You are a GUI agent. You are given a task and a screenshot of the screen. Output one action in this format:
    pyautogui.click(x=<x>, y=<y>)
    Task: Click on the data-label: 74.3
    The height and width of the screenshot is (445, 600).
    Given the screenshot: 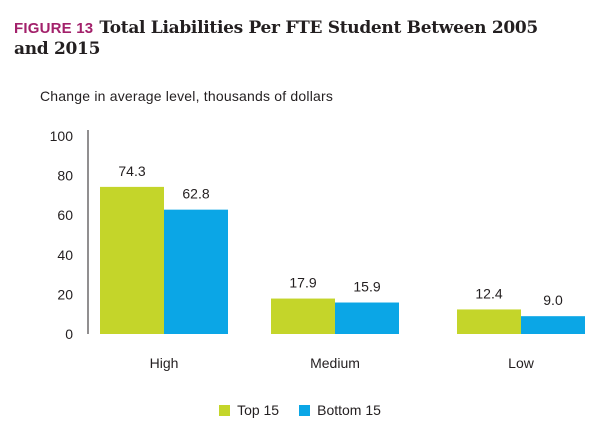 What is the action you would take?
    pyautogui.click(x=131, y=171)
    